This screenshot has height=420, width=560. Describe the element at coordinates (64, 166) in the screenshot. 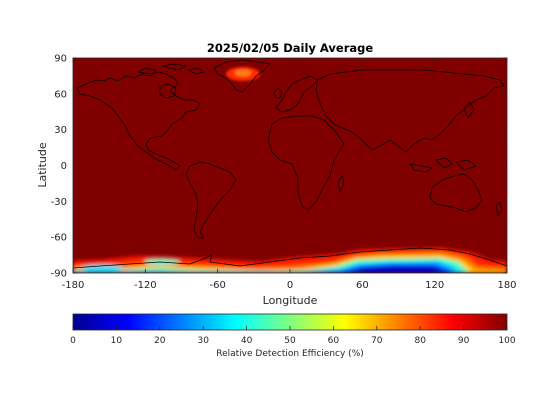

I see `y-tick-label: 0` at that location.